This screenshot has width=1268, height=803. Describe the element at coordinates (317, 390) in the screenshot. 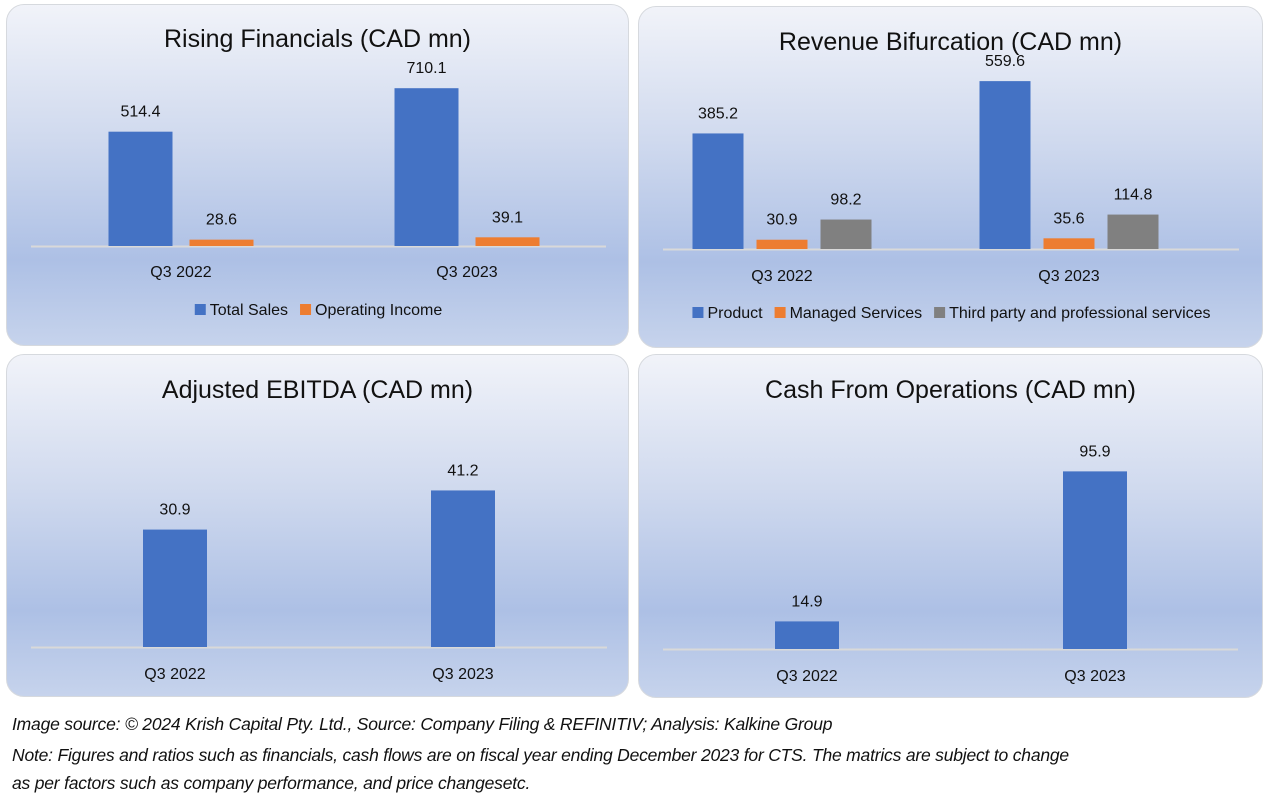

I see `chart-title: Adjusted EBITDA (CAD mn)` at that location.